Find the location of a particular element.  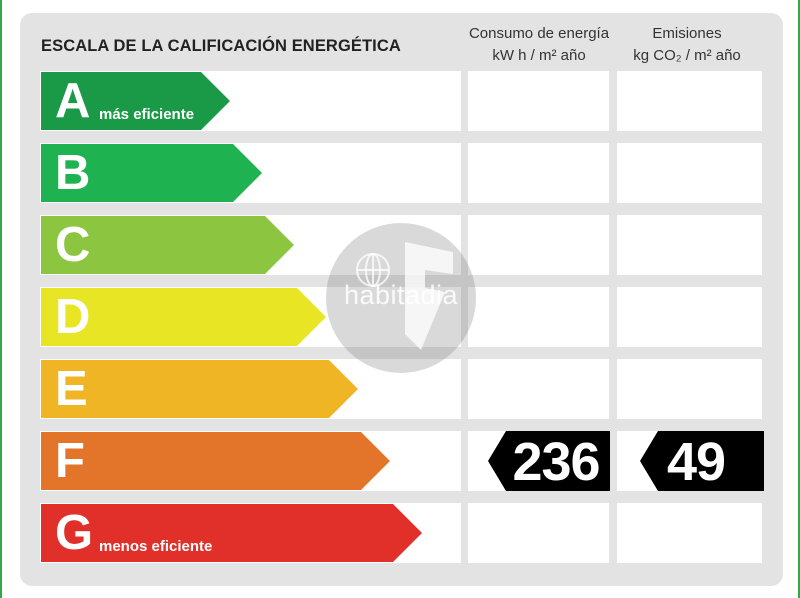

rating-row-c: C is located at coordinates (401, 245).